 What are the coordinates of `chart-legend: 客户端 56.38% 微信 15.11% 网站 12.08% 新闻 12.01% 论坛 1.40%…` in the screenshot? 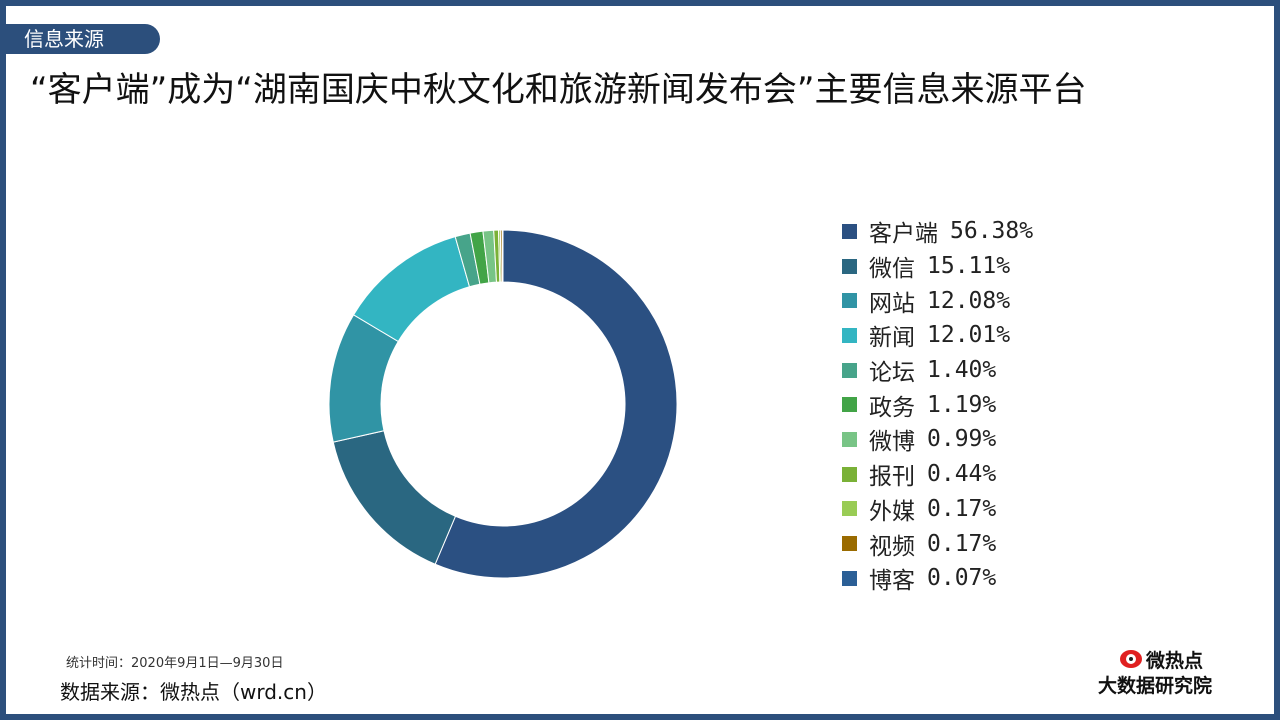 It's located at (937, 405).